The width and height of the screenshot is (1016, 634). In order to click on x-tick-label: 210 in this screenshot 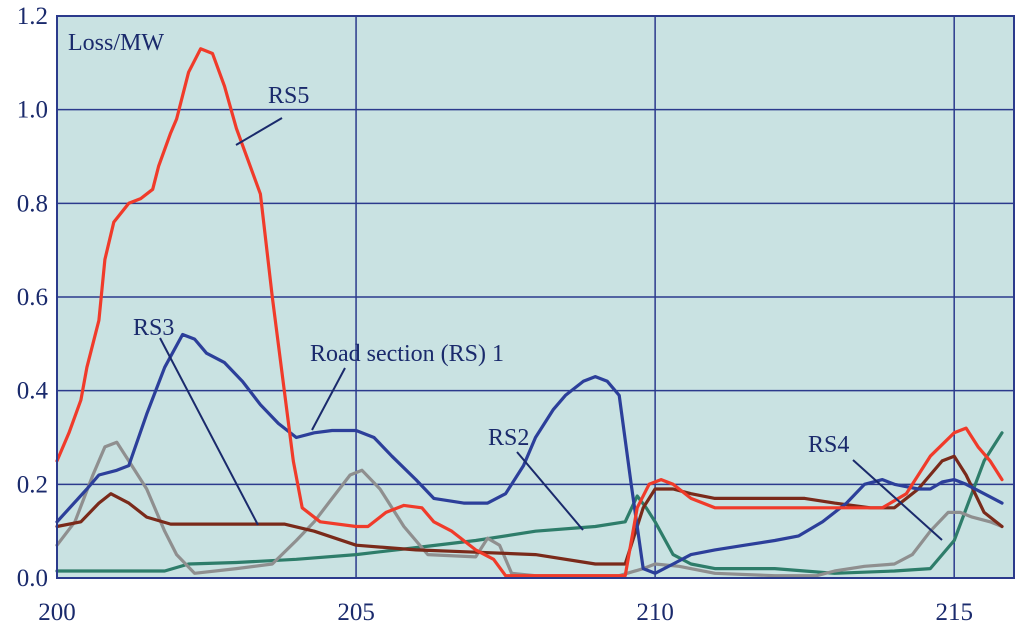, I will do `click(655, 612)`.